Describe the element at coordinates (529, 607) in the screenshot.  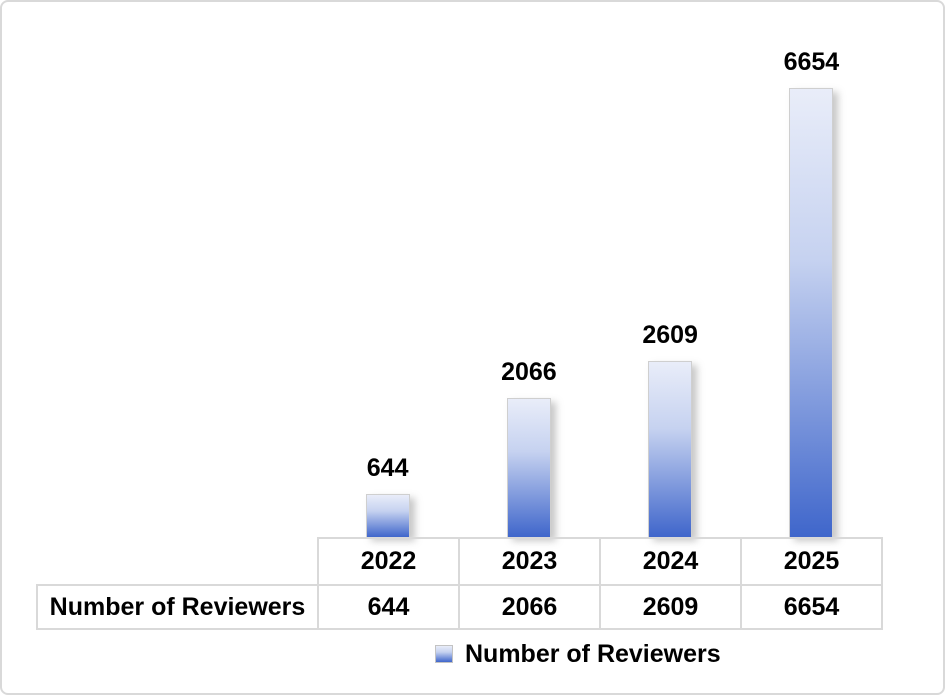
I see `value-cell-2023: 2066` at that location.